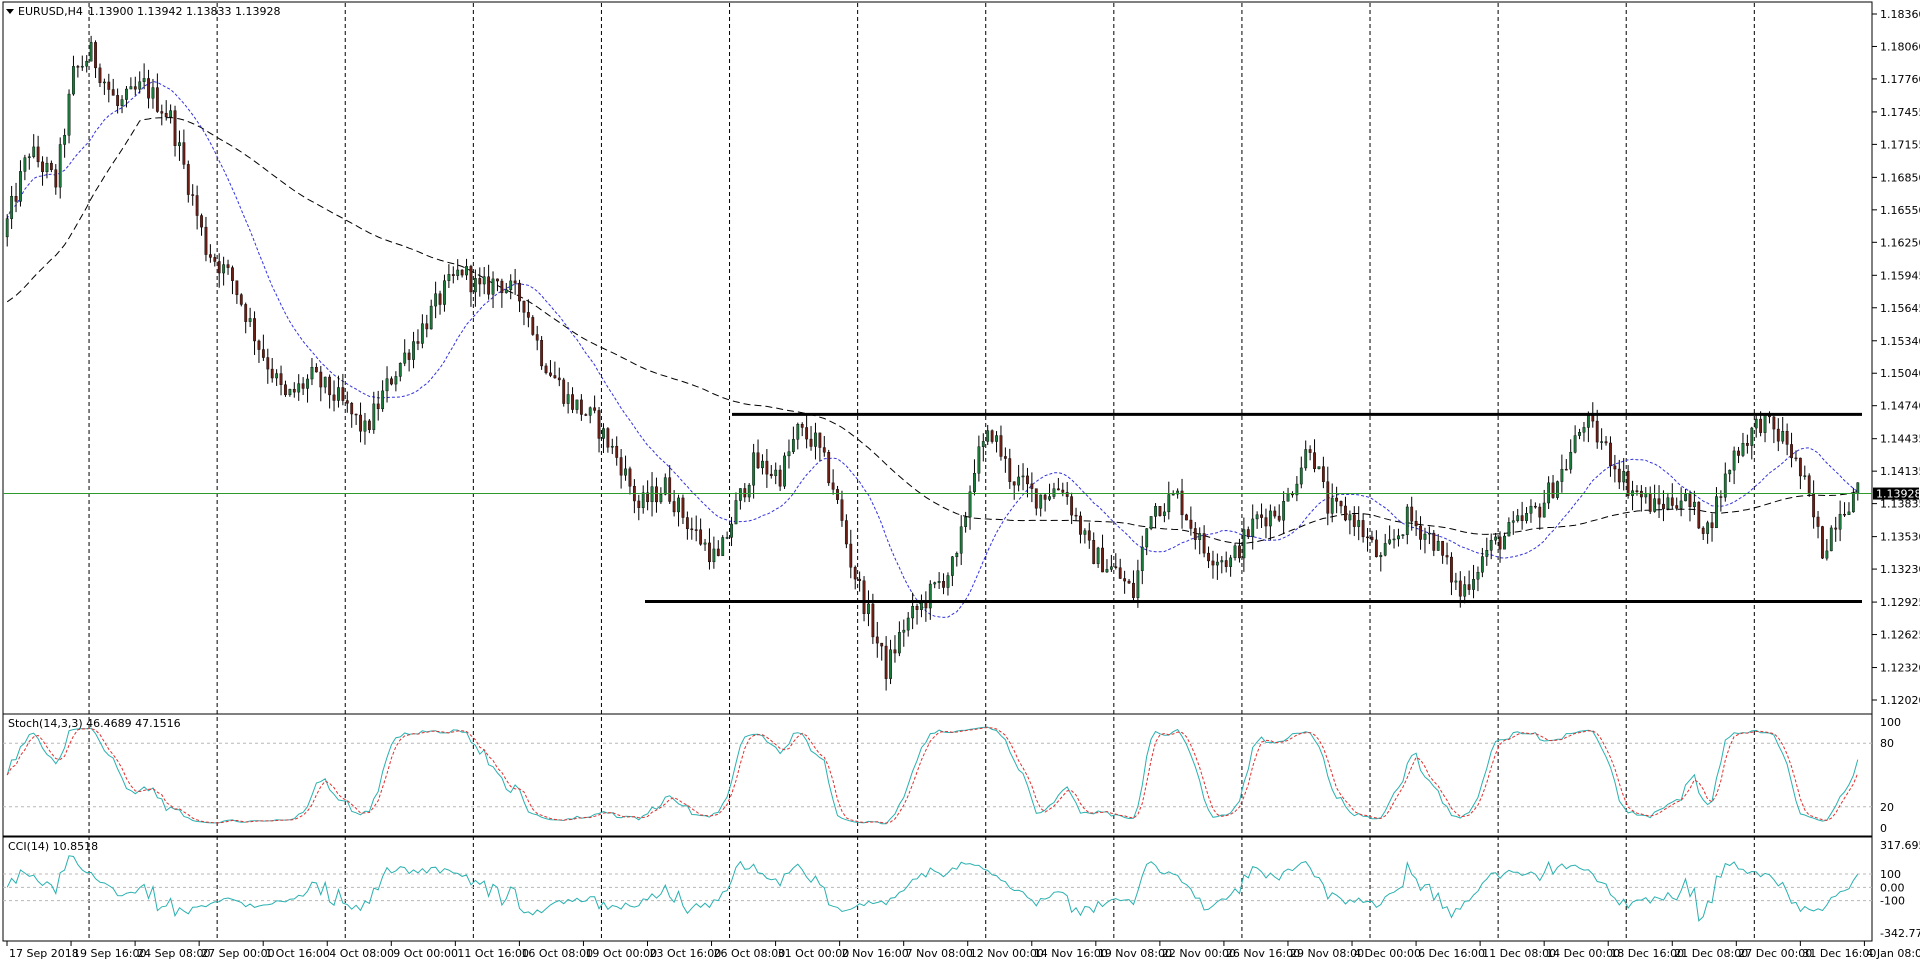 The height and width of the screenshot is (967, 1920). What do you see at coordinates (1711, 953) in the screenshot?
I see `time-tick-label: 21 Dec 08:00` at bounding box center [1711, 953].